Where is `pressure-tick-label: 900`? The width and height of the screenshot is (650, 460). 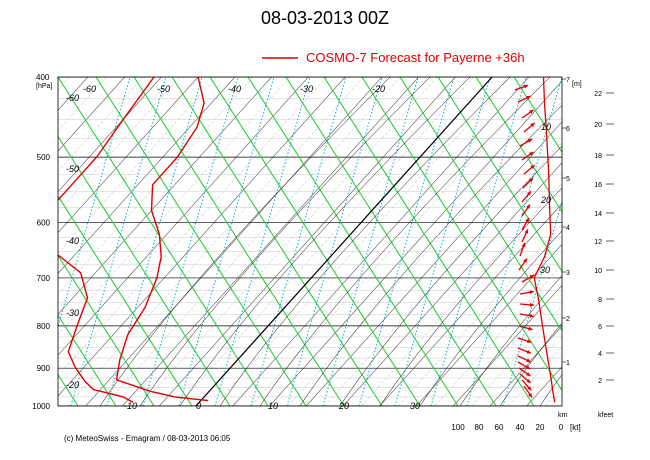
pressure-tick-label: 900 is located at coordinates (44, 368).